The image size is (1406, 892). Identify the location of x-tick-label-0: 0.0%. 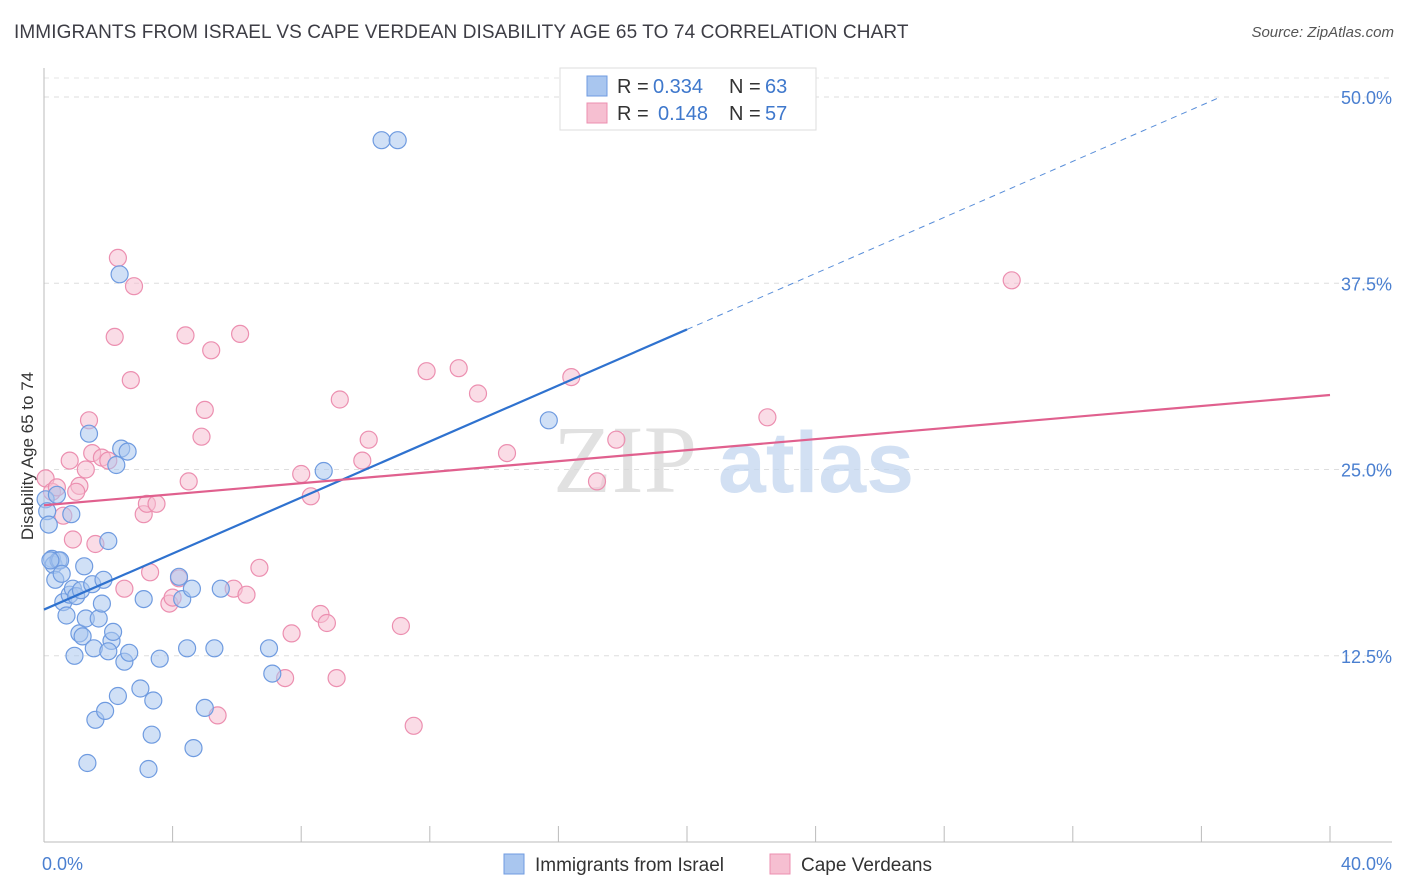
(62, 864).